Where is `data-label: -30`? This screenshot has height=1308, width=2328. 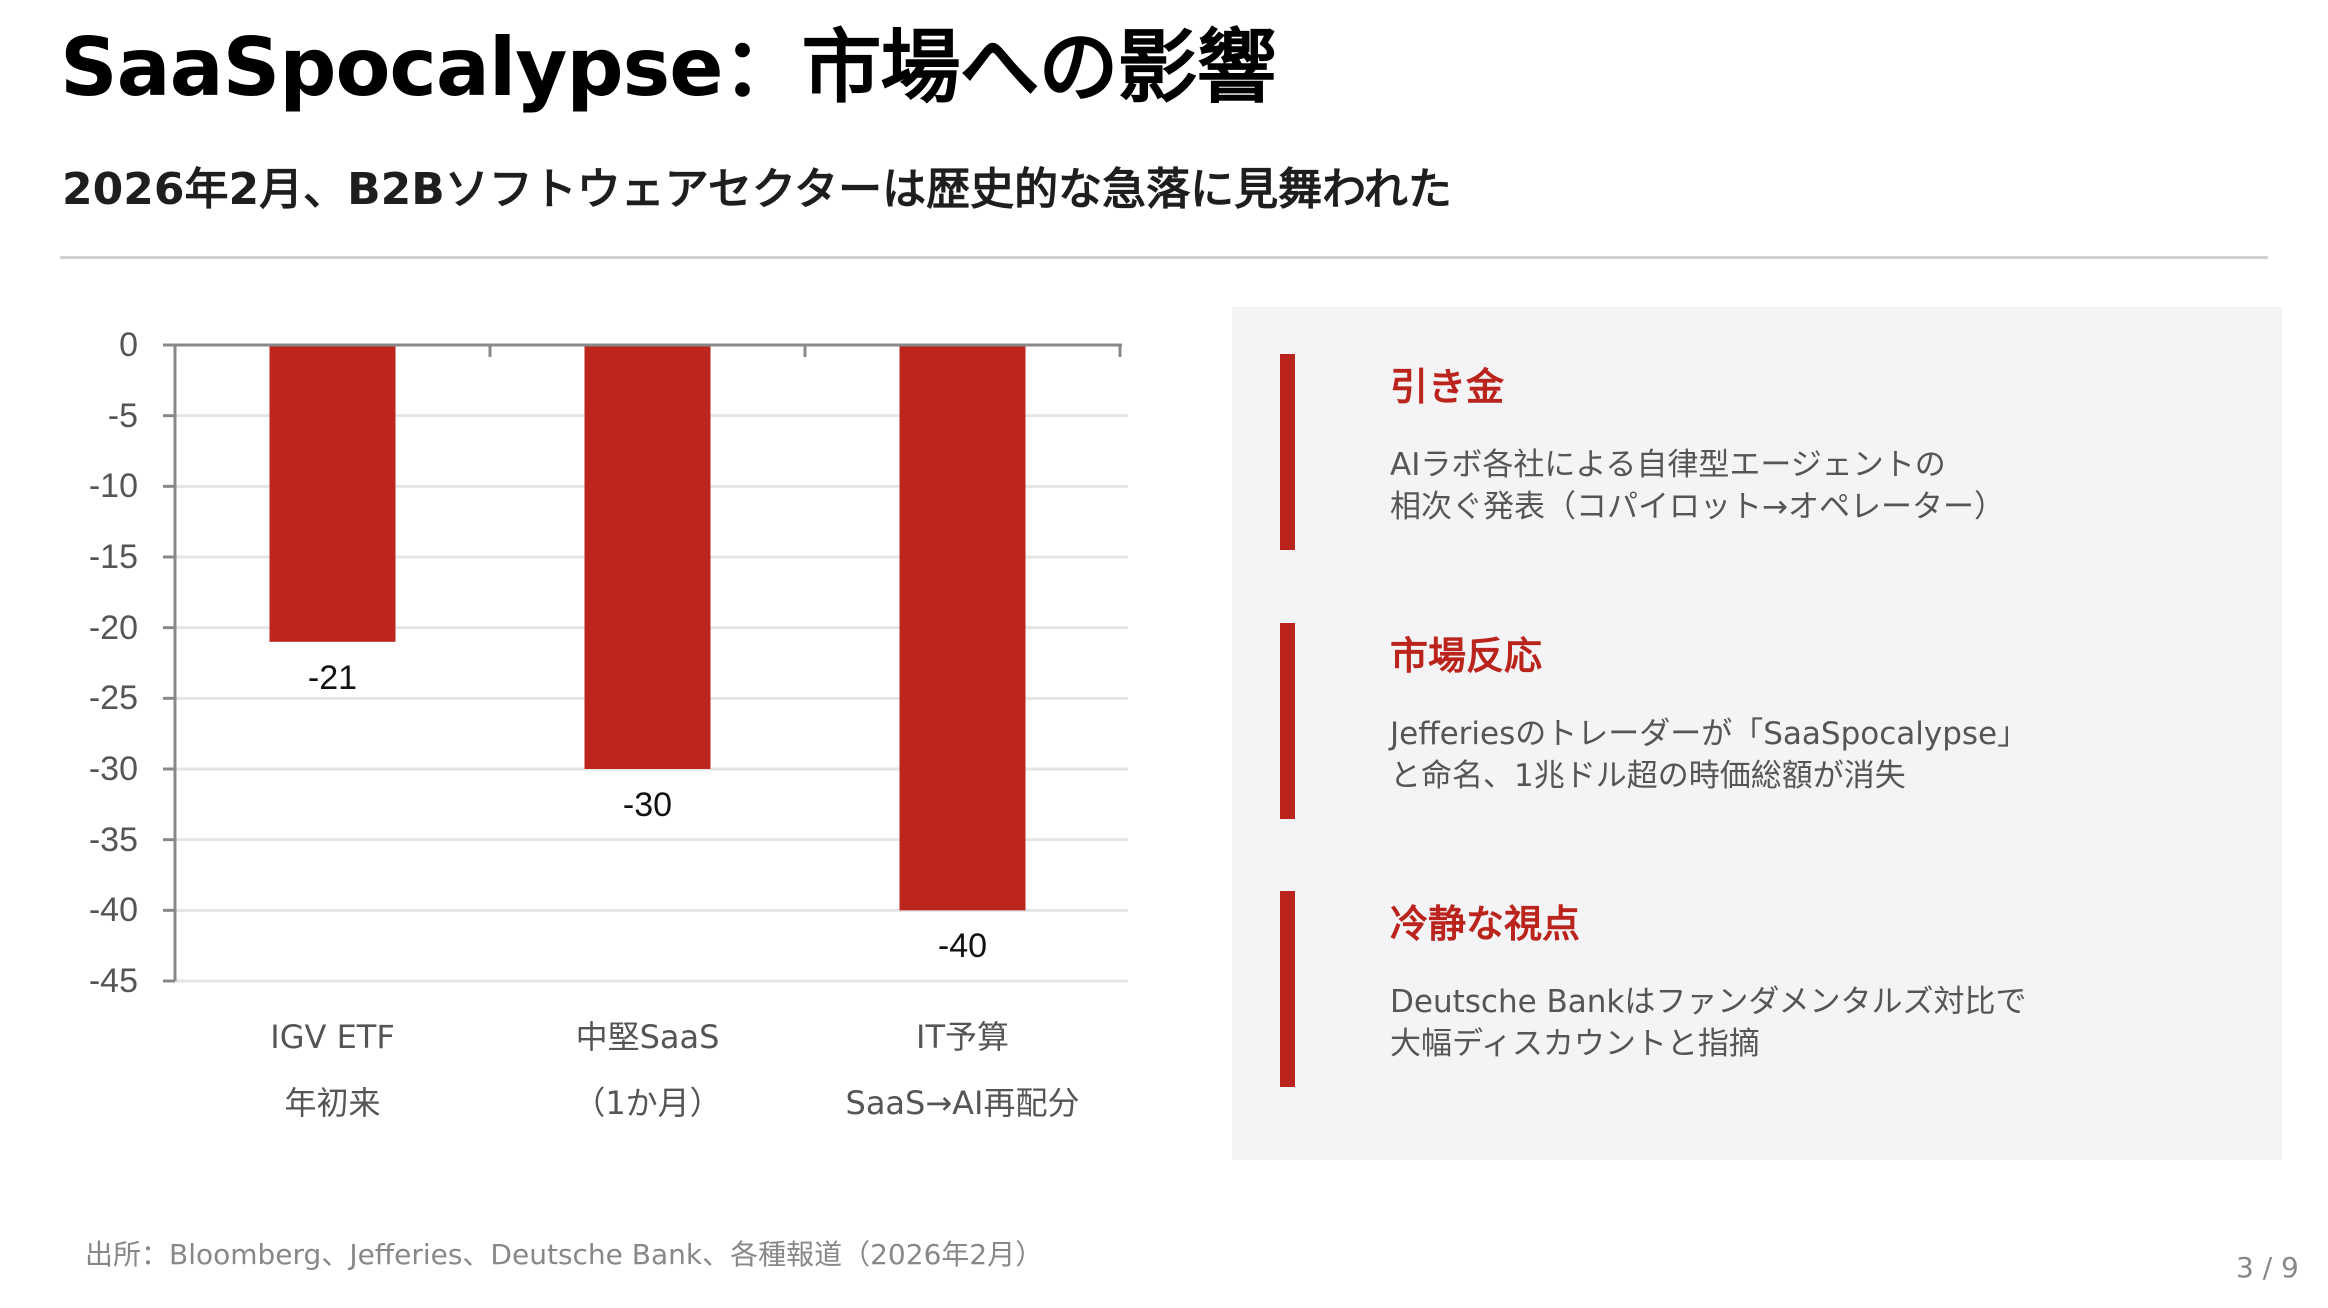
data-label: -30 is located at coordinates (647, 805).